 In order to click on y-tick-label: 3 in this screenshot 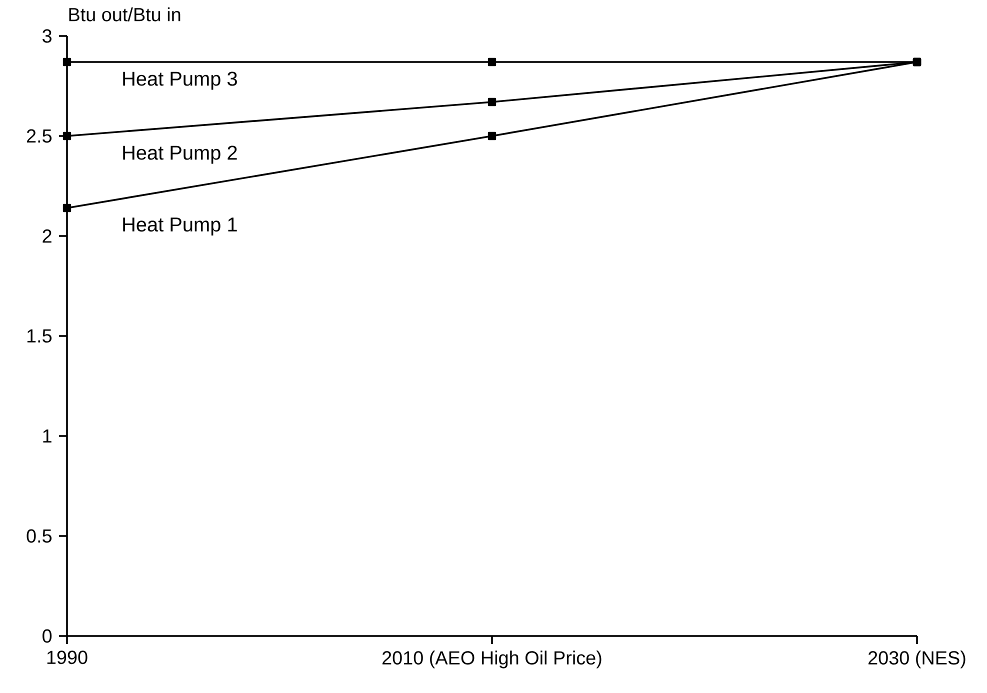, I will do `click(47, 36)`.